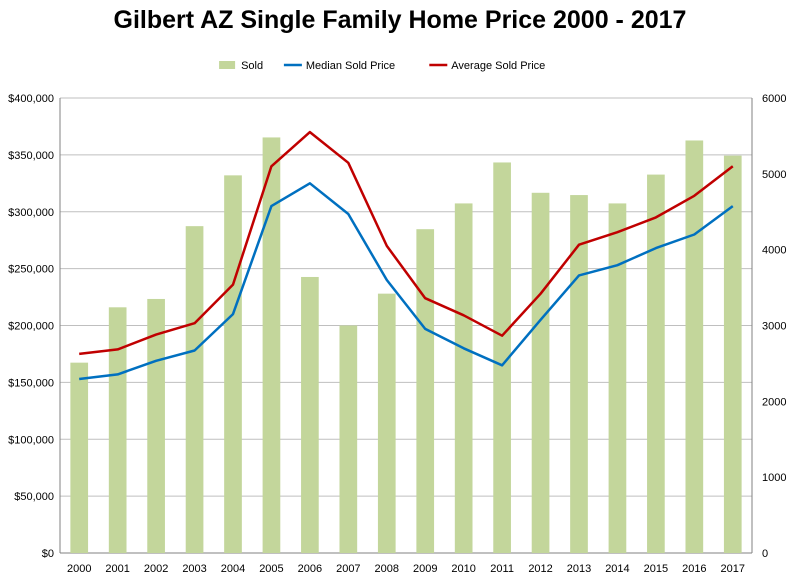 This screenshot has width=800, height=583. I want to click on right-axis-tick-label: 1000, so click(774, 478).